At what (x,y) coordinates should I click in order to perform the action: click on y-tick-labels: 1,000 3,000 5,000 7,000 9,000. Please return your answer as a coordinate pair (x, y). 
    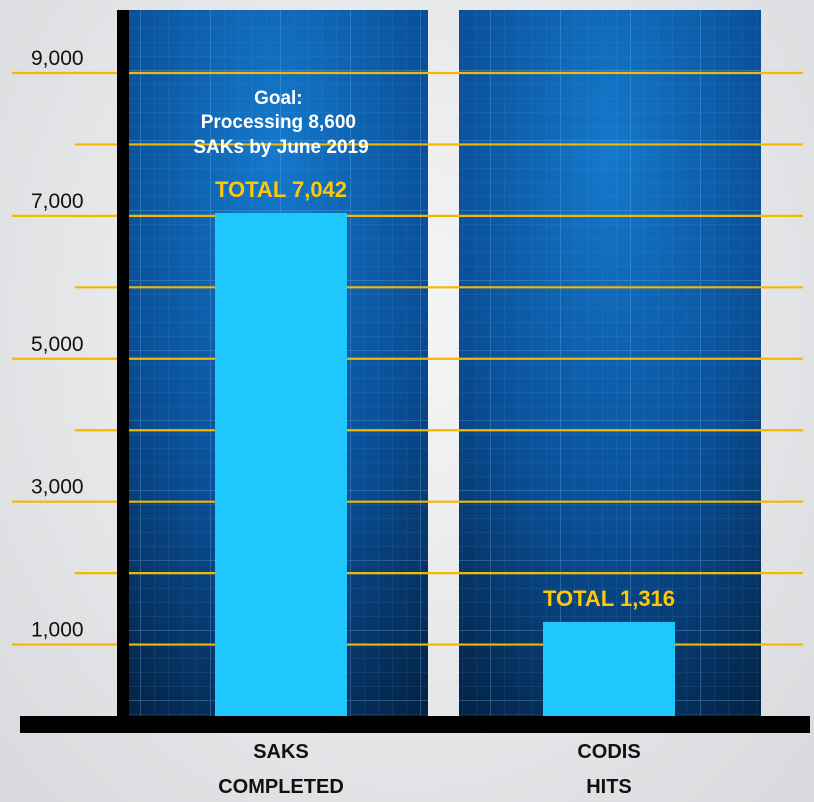
    Looking at the image, I should click on (57, 344).